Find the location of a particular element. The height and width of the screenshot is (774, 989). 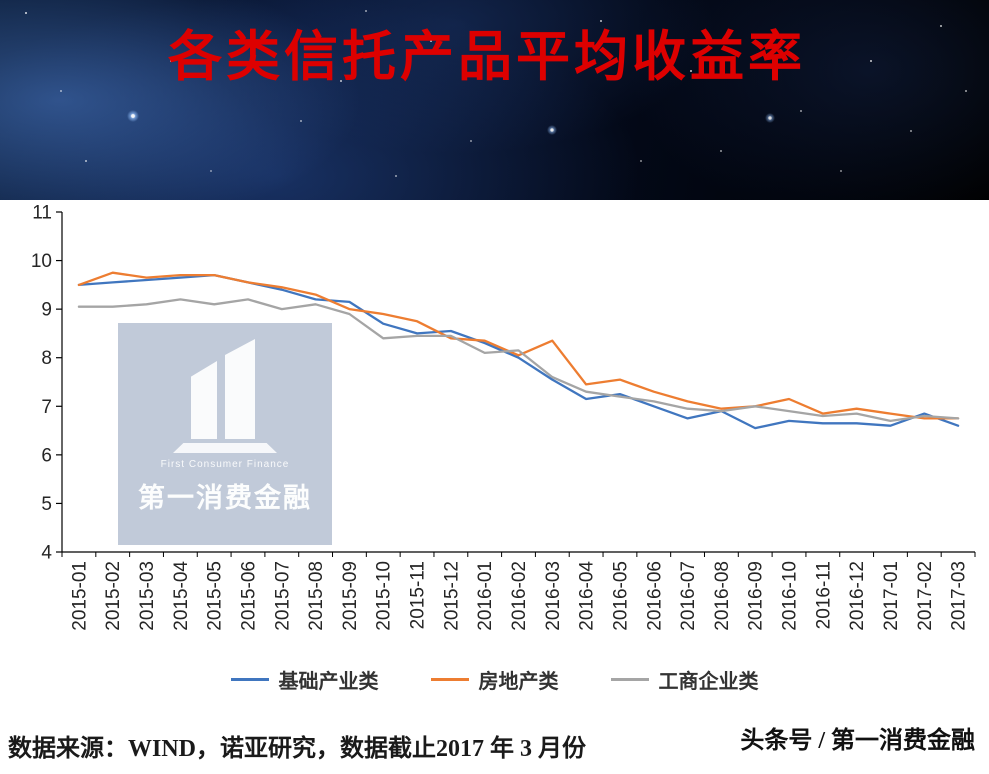

x-tick-label: 2015-04 is located at coordinates (181, 596).